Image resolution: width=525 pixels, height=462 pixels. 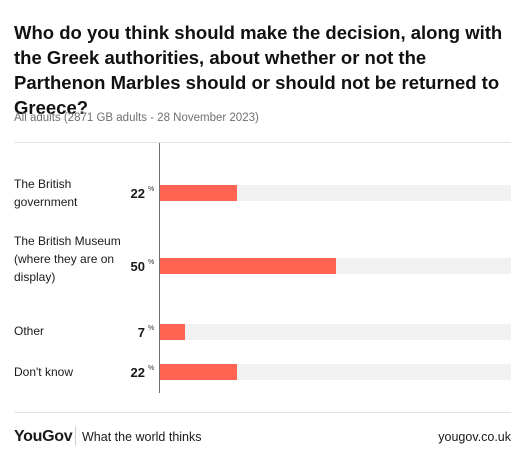 What do you see at coordinates (142, 437) in the screenshot?
I see `footer-tagline: What the world thinks` at bounding box center [142, 437].